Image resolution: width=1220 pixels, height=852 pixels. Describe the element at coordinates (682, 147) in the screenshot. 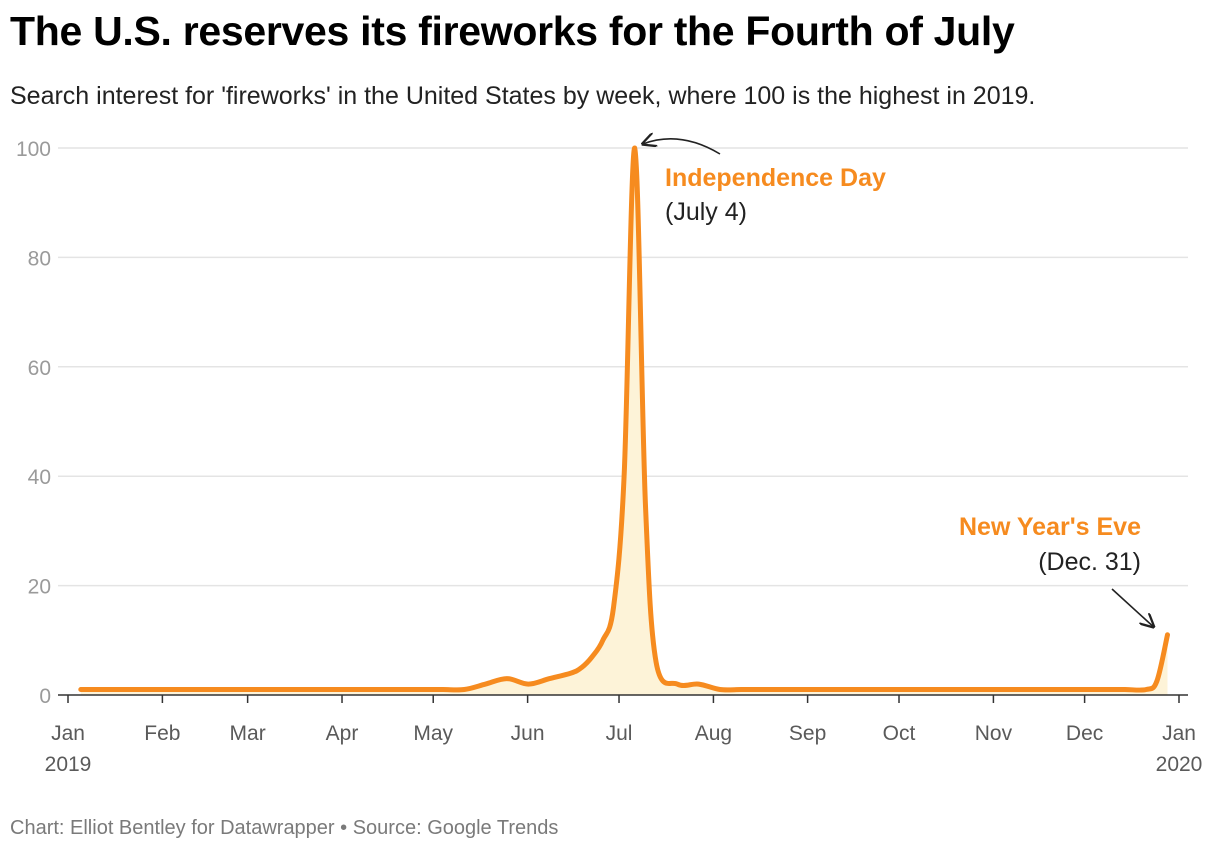

I see `arrow-independence-day` at that location.